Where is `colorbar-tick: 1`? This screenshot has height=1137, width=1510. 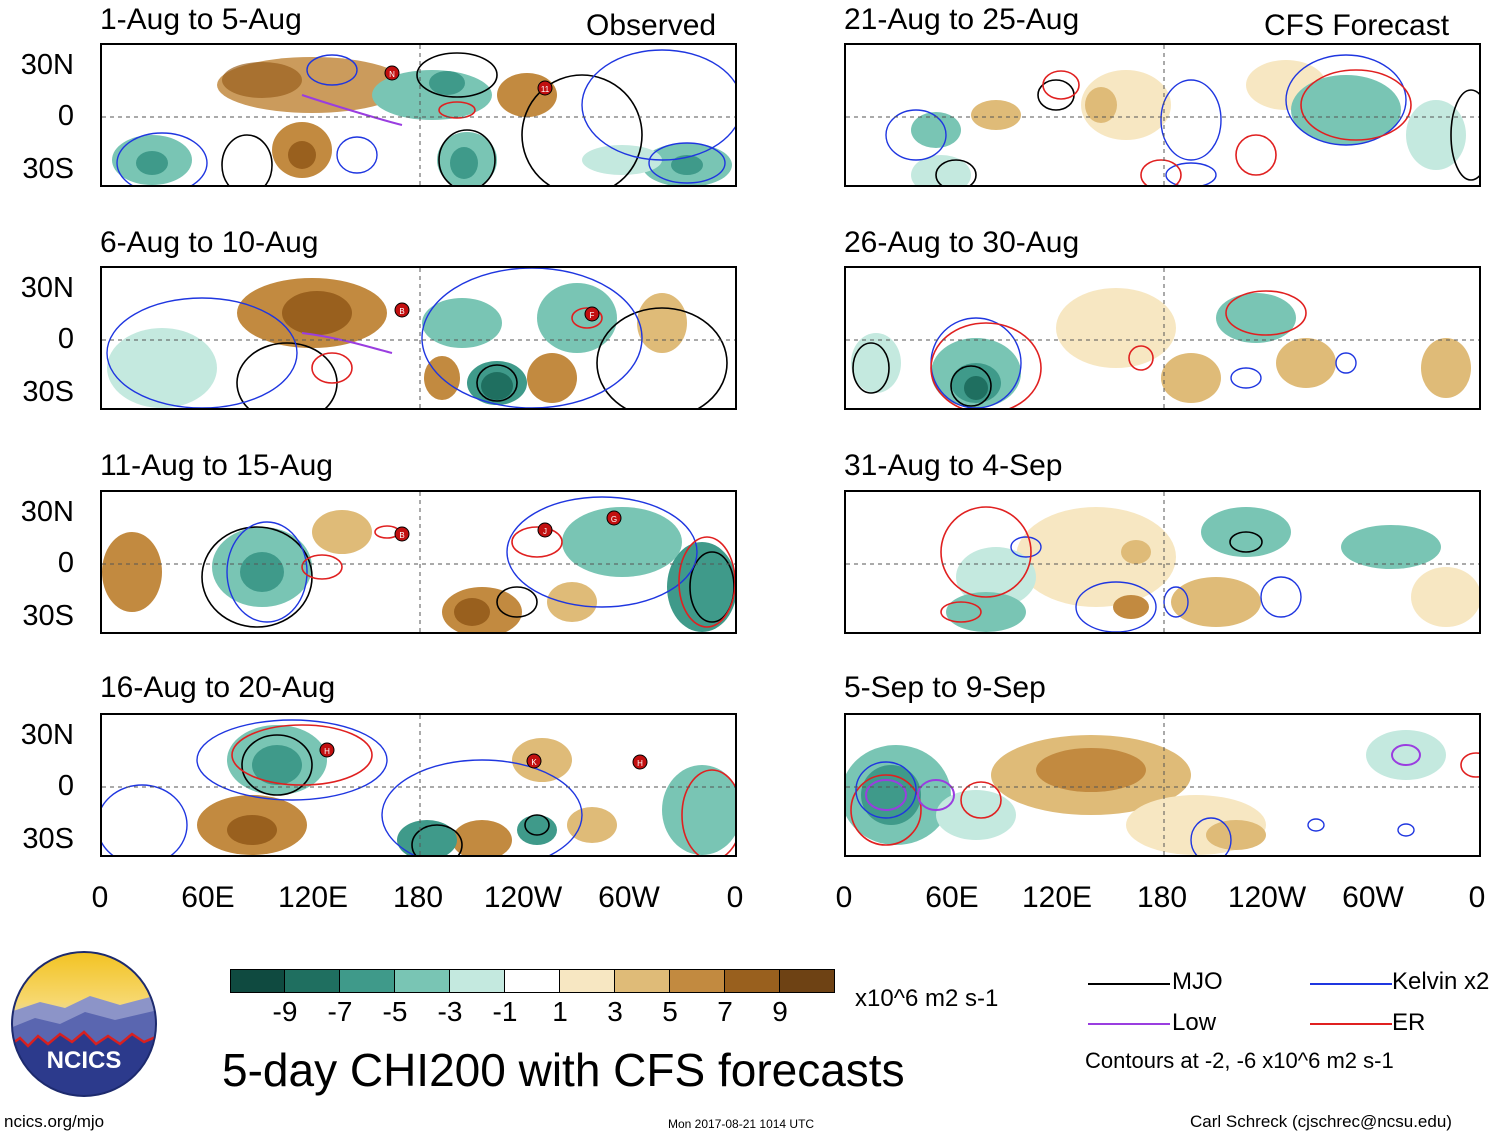 colorbar-tick: 1 is located at coordinates (560, 1011).